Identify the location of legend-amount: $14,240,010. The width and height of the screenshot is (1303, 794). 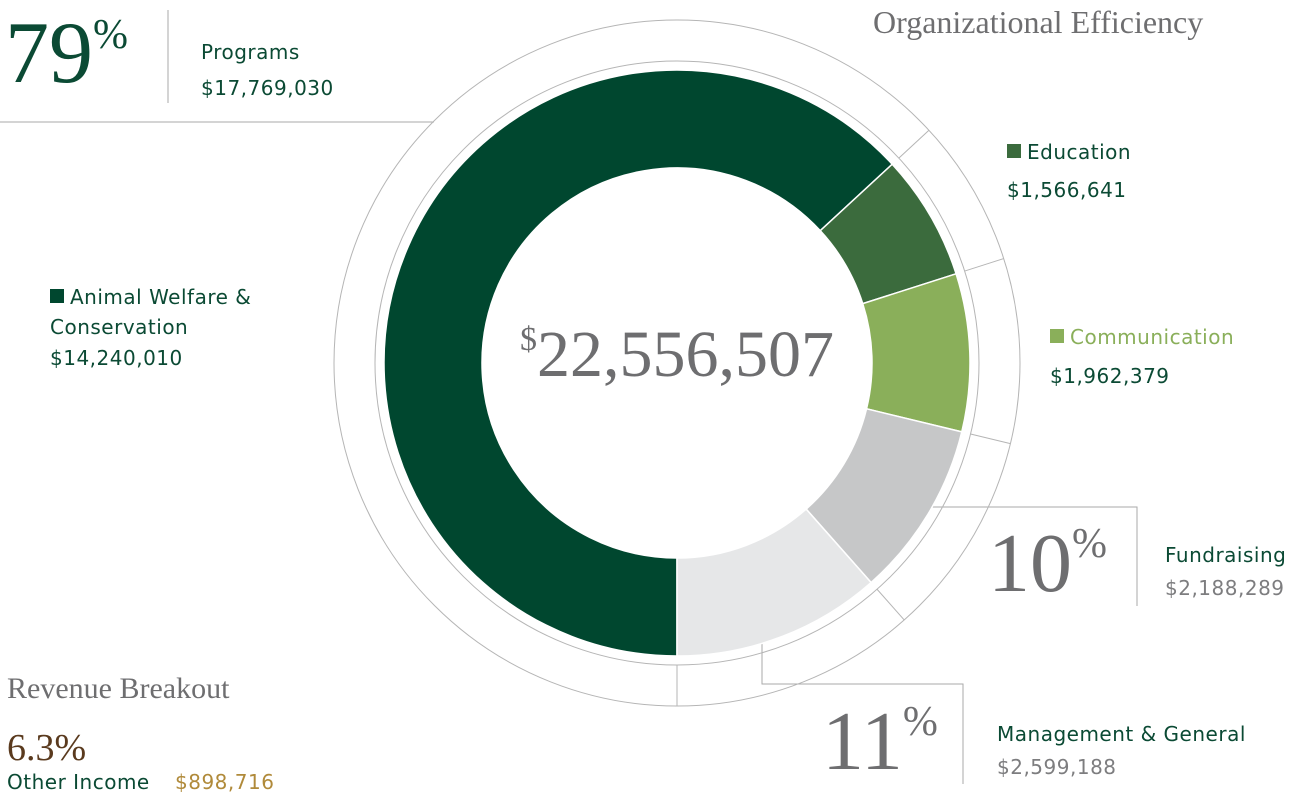
(116, 358).